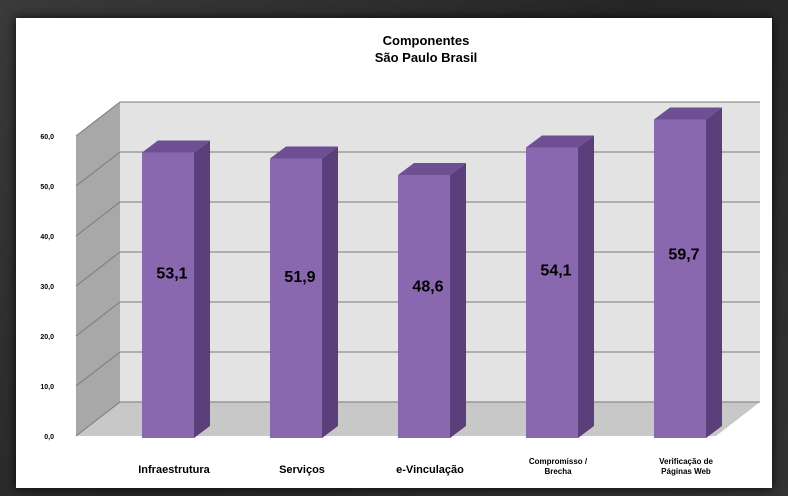  I want to click on data-label: 48,6, so click(427, 286).